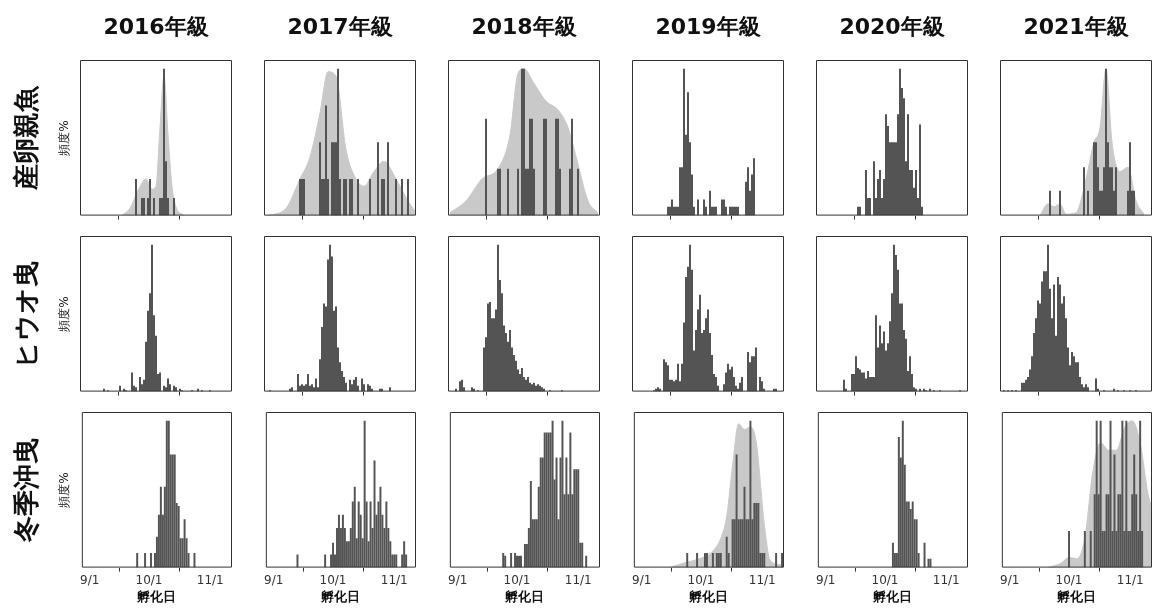 The width and height of the screenshot is (1173, 608). What do you see at coordinates (340, 27) in the screenshot?
I see `chart-title: 2017年級` at bounding box center [340, 27].